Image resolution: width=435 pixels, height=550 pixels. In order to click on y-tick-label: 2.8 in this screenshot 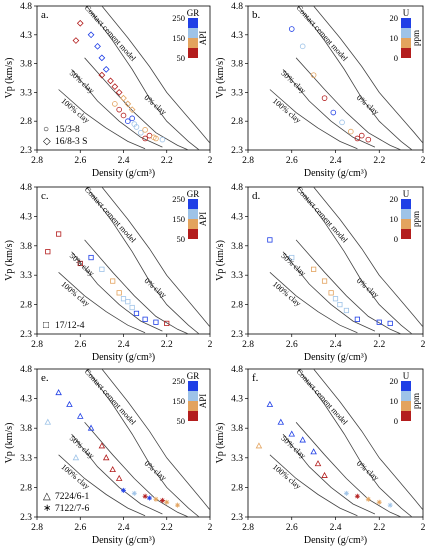, I will do `click(237, 306)`.